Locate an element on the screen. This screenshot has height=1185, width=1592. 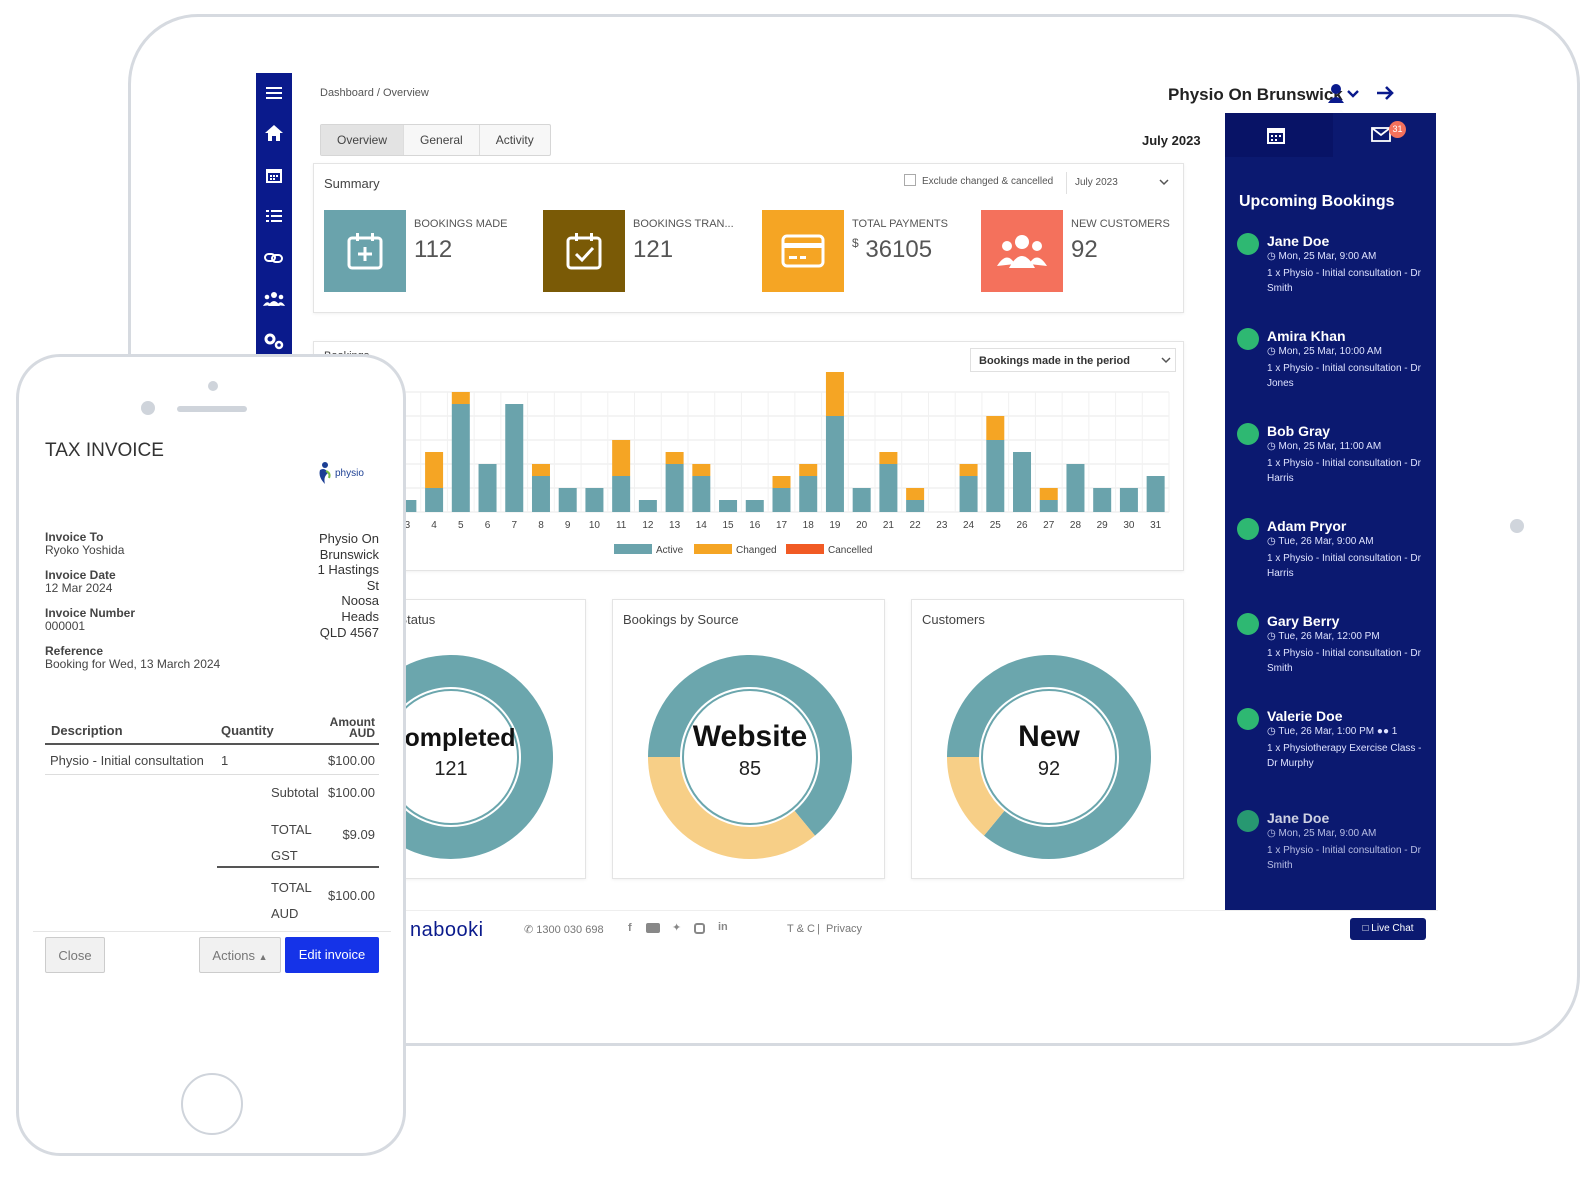
tab-general: General is located at coordinates (442, 140).